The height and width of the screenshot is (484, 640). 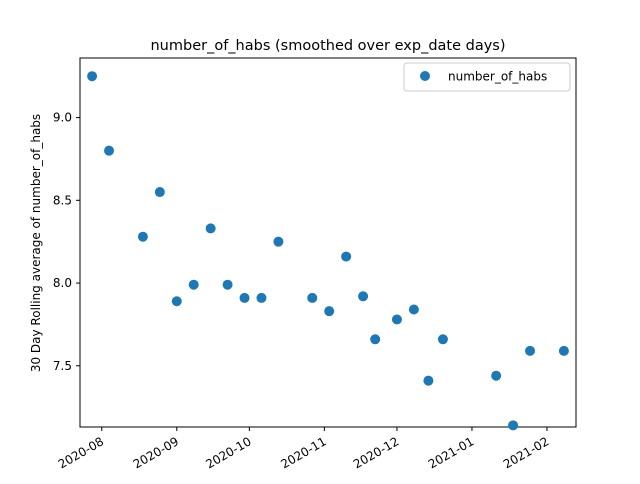 I want to click on legend-label: number_of_habs, so click(x=497, y=77).